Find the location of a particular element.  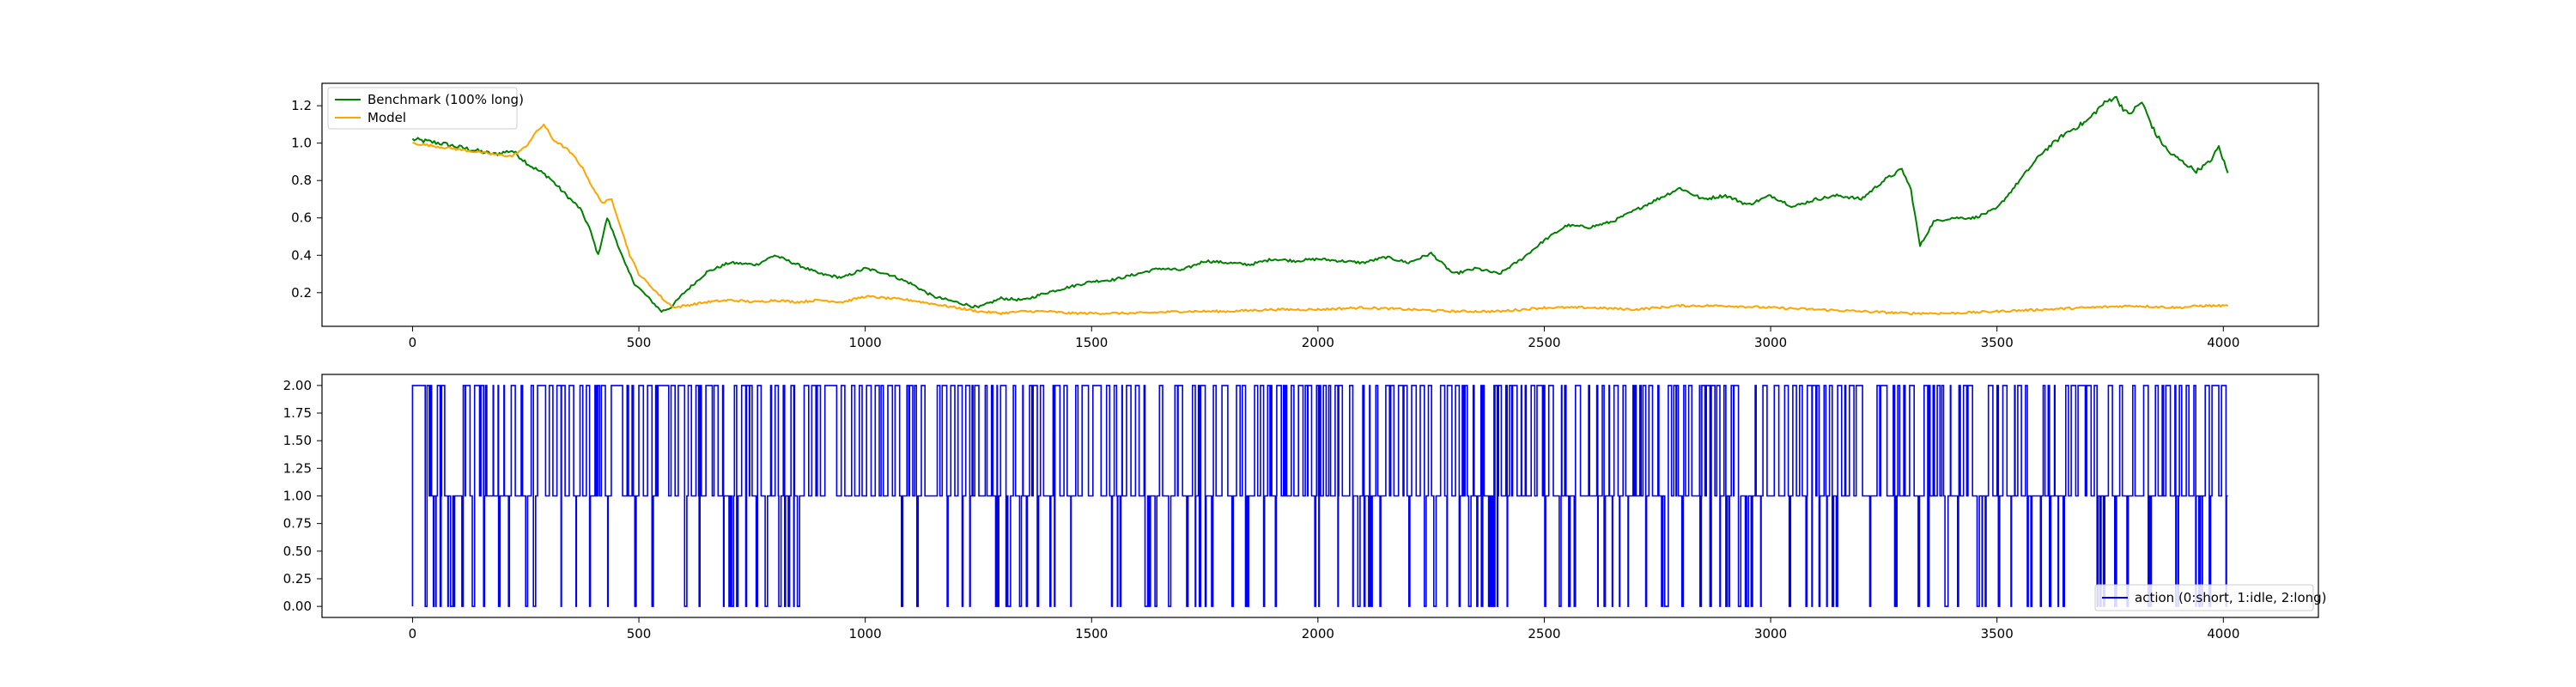

bottom-y-tick-label: 0.25 is located at coordinates (297, 579).